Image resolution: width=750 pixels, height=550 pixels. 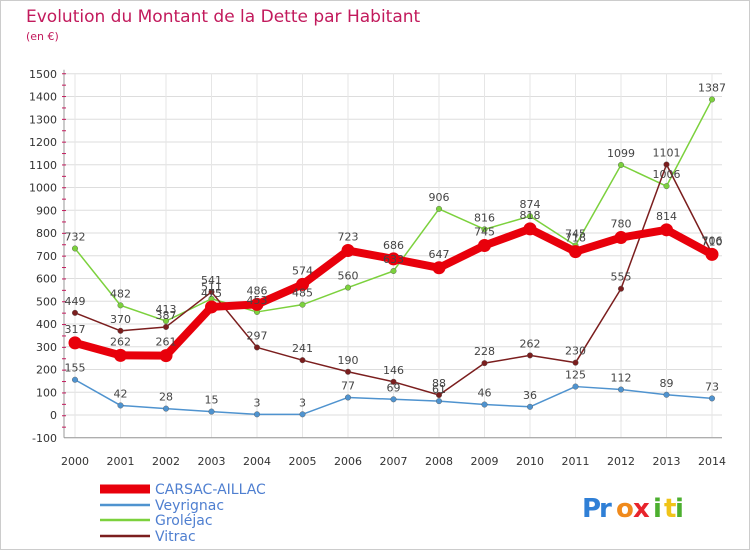 What do you see at coordinates (189, 506) in the screenshot?
I see `legend-label: Veyrignac` at bounding box center [189, 506].